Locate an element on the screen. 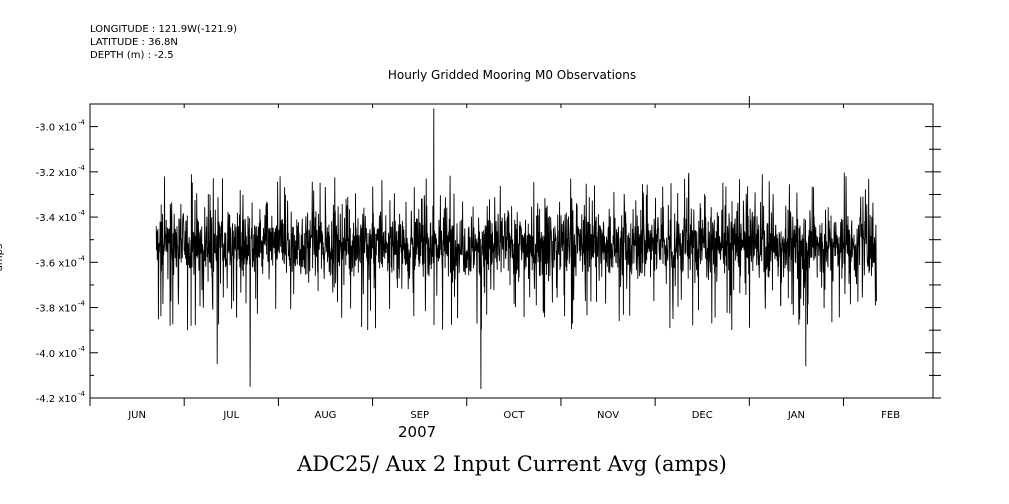  y-tick-label: -3.2 x10 is located at coordinates (56, 173).